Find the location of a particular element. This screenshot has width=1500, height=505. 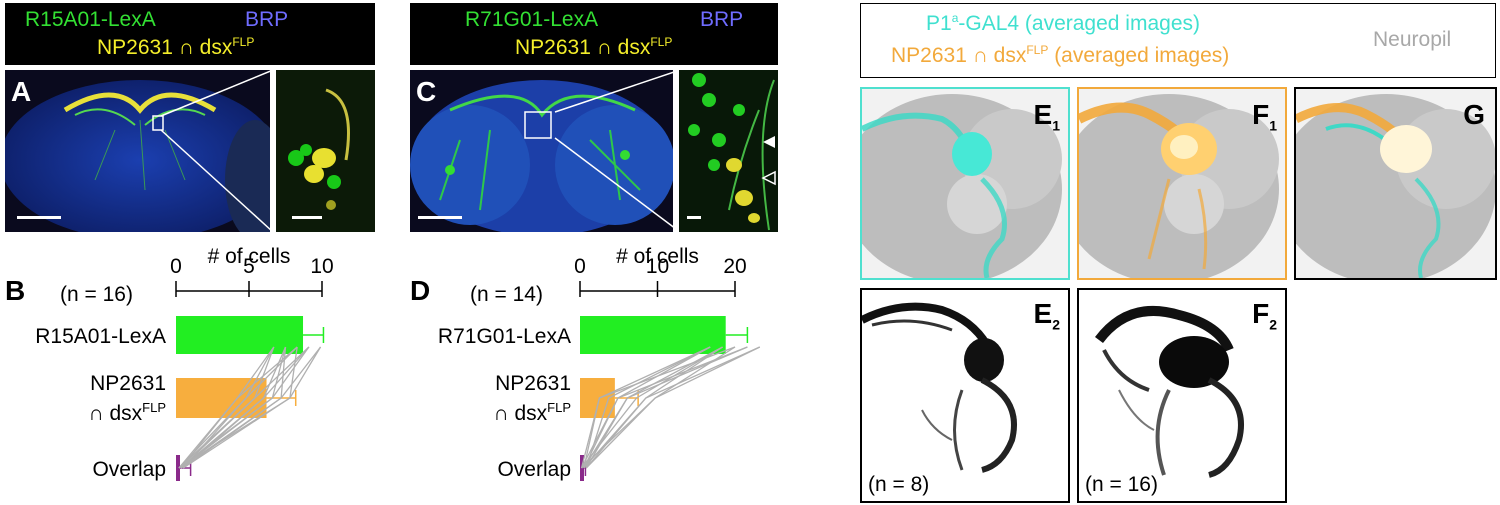

panel-c-label: C is located at coordinates (426, 91).